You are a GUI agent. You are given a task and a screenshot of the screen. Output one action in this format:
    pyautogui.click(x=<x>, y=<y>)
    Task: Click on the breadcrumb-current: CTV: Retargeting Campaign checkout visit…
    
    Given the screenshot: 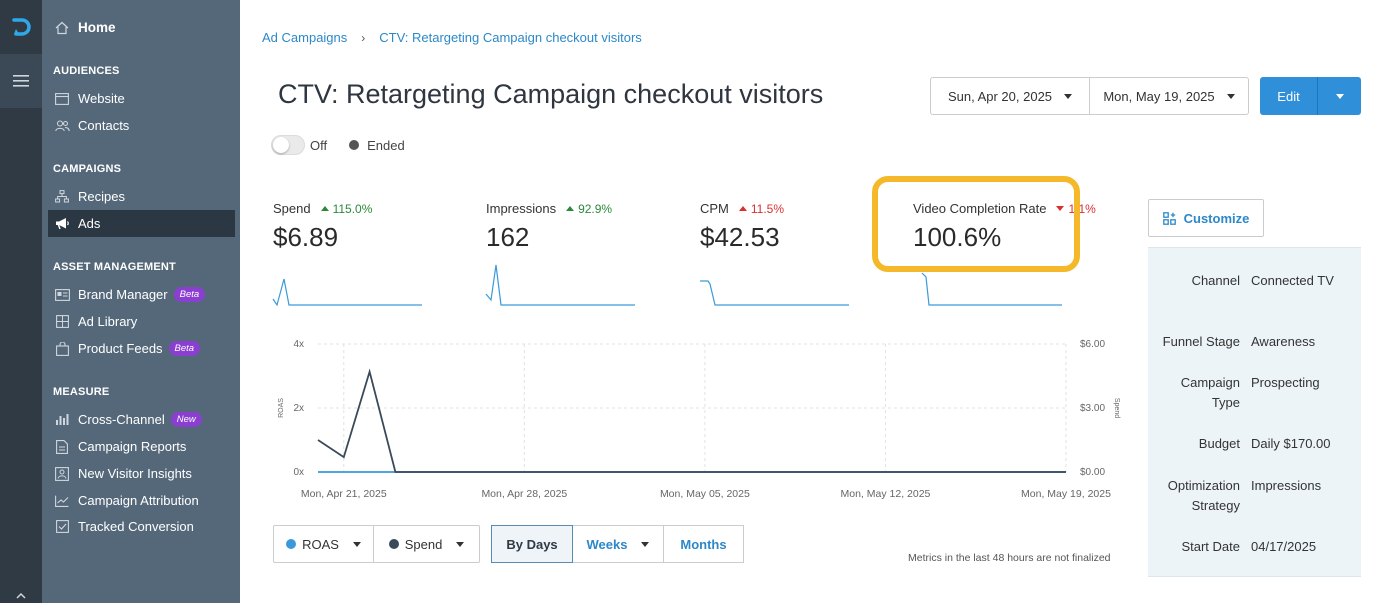 What is the action you would take?
    pyautogui.click(x=510, y=37)
    